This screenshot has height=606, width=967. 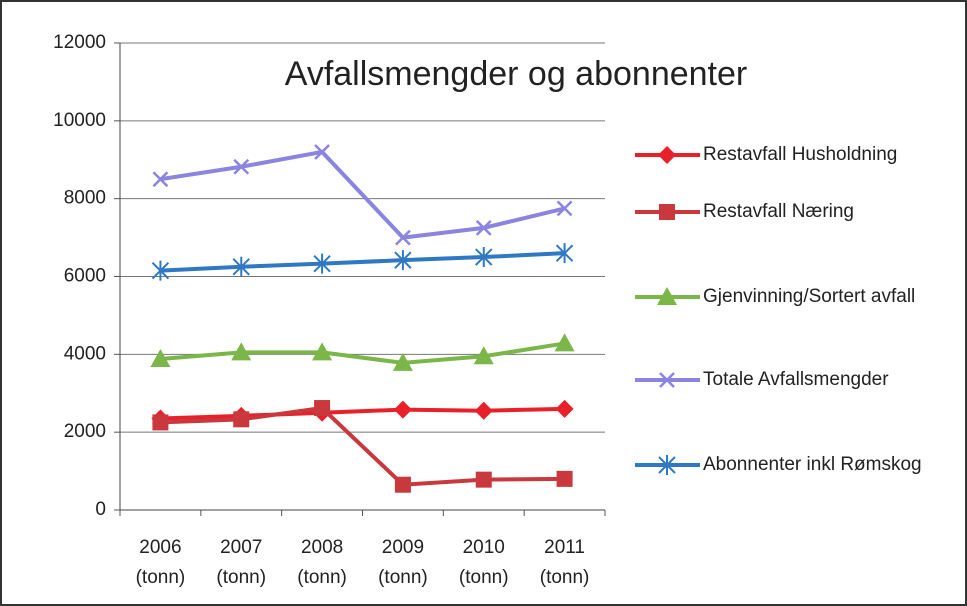 I want to click on y-tick-label: 2000, so click(x=85, y=431).